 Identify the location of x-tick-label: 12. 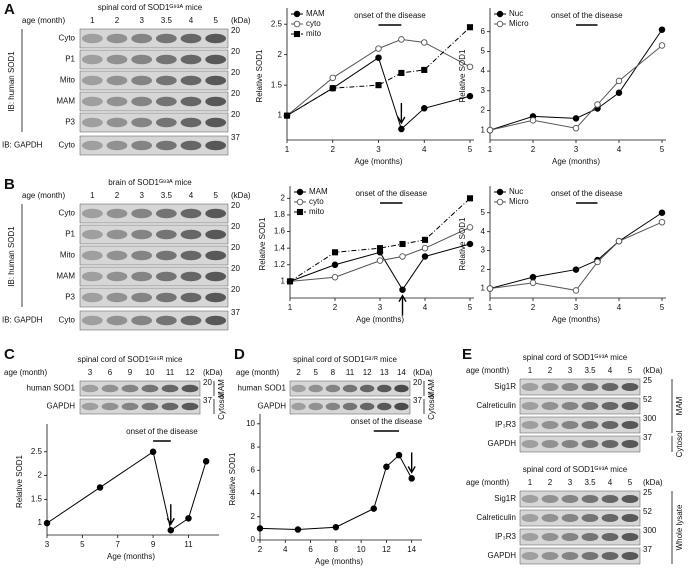
(386, 549).